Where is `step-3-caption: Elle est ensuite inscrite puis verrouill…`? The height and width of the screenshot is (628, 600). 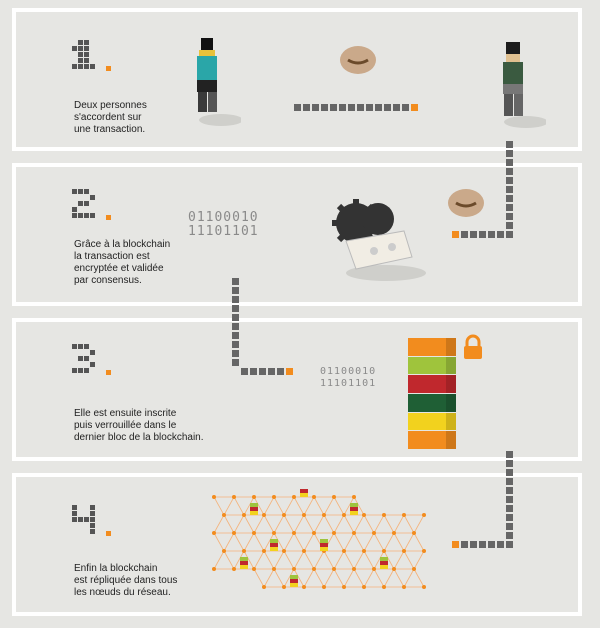 step-3-caption: Elle est ensuite inscrite puis verrouill… is located at coordinates (139, 425).